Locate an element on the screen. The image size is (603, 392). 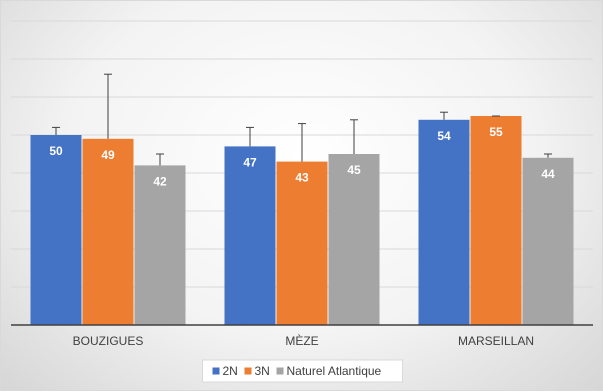
legend-label: Naturel Atlantique is located at coordinates (334, 371).